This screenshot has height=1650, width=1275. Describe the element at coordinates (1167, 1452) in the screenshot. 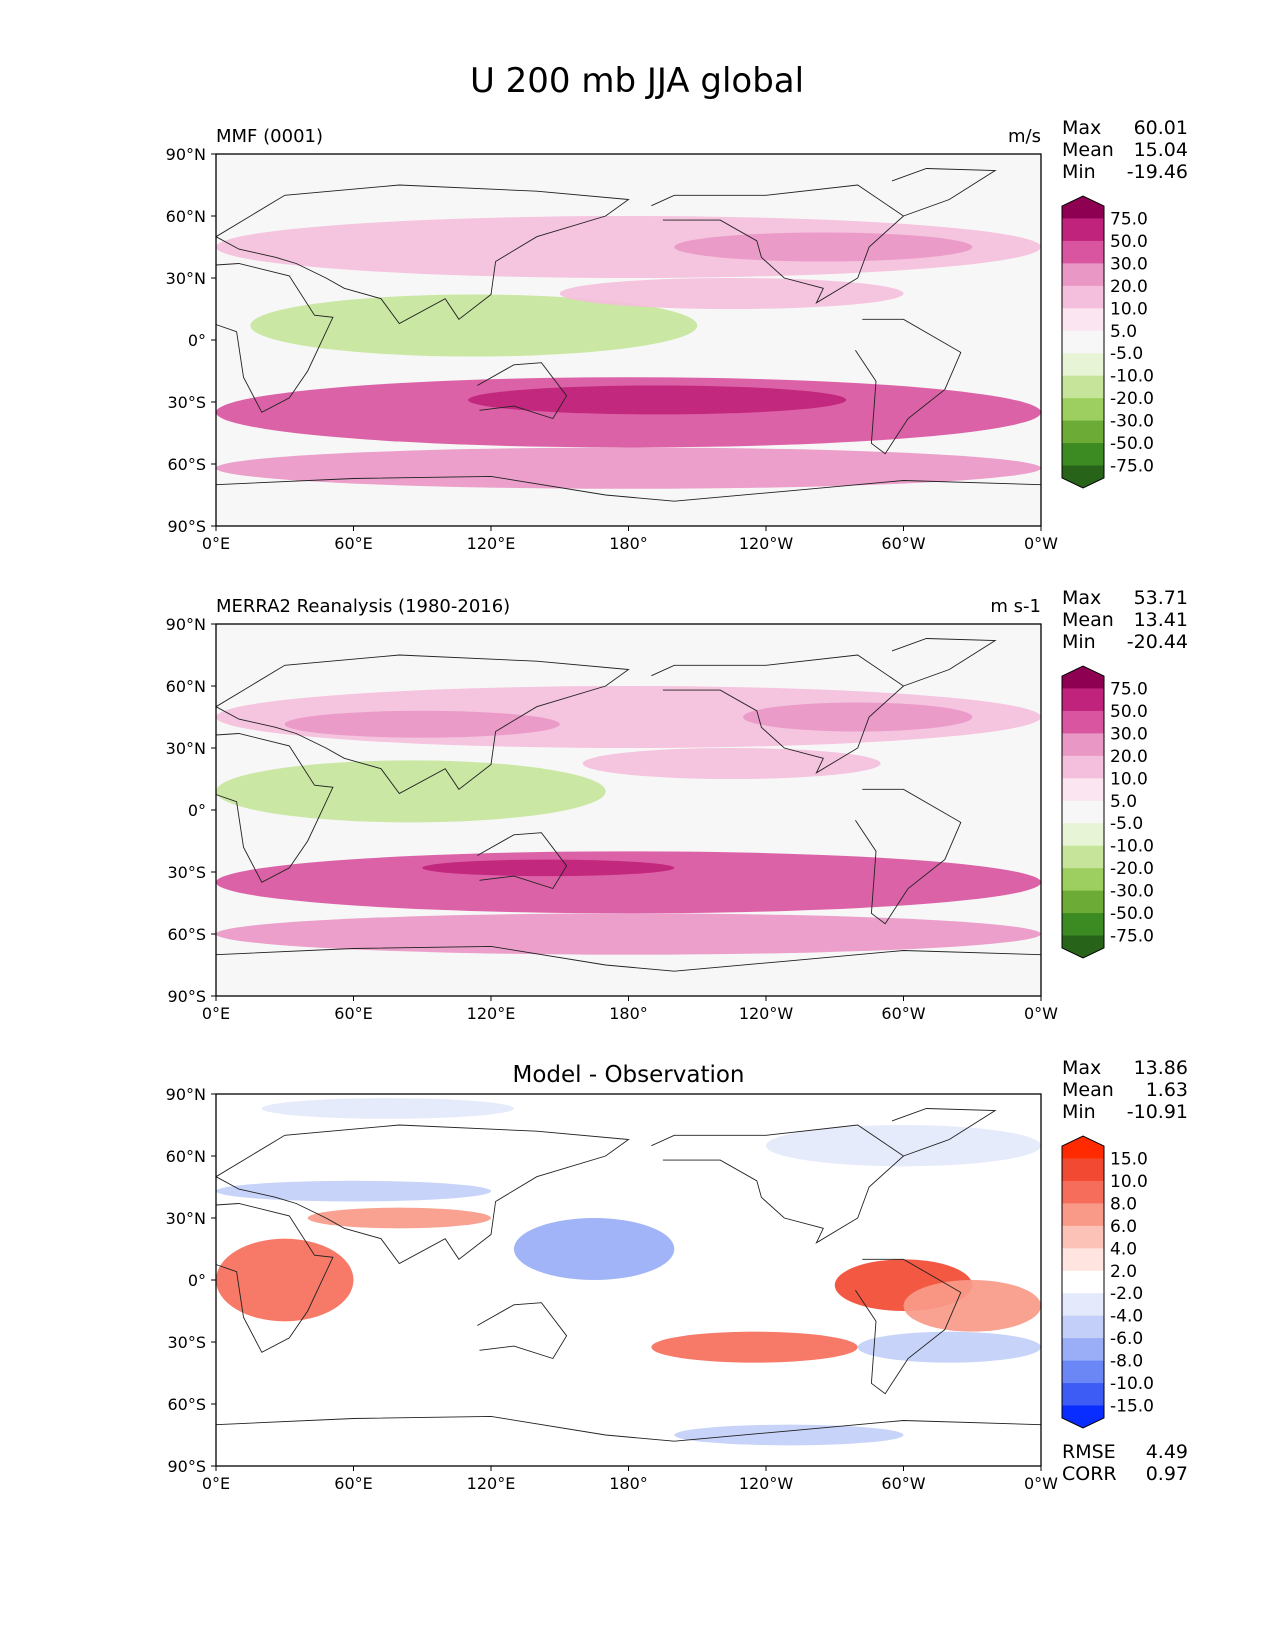

I see `stat-value: 4.49` at that location.